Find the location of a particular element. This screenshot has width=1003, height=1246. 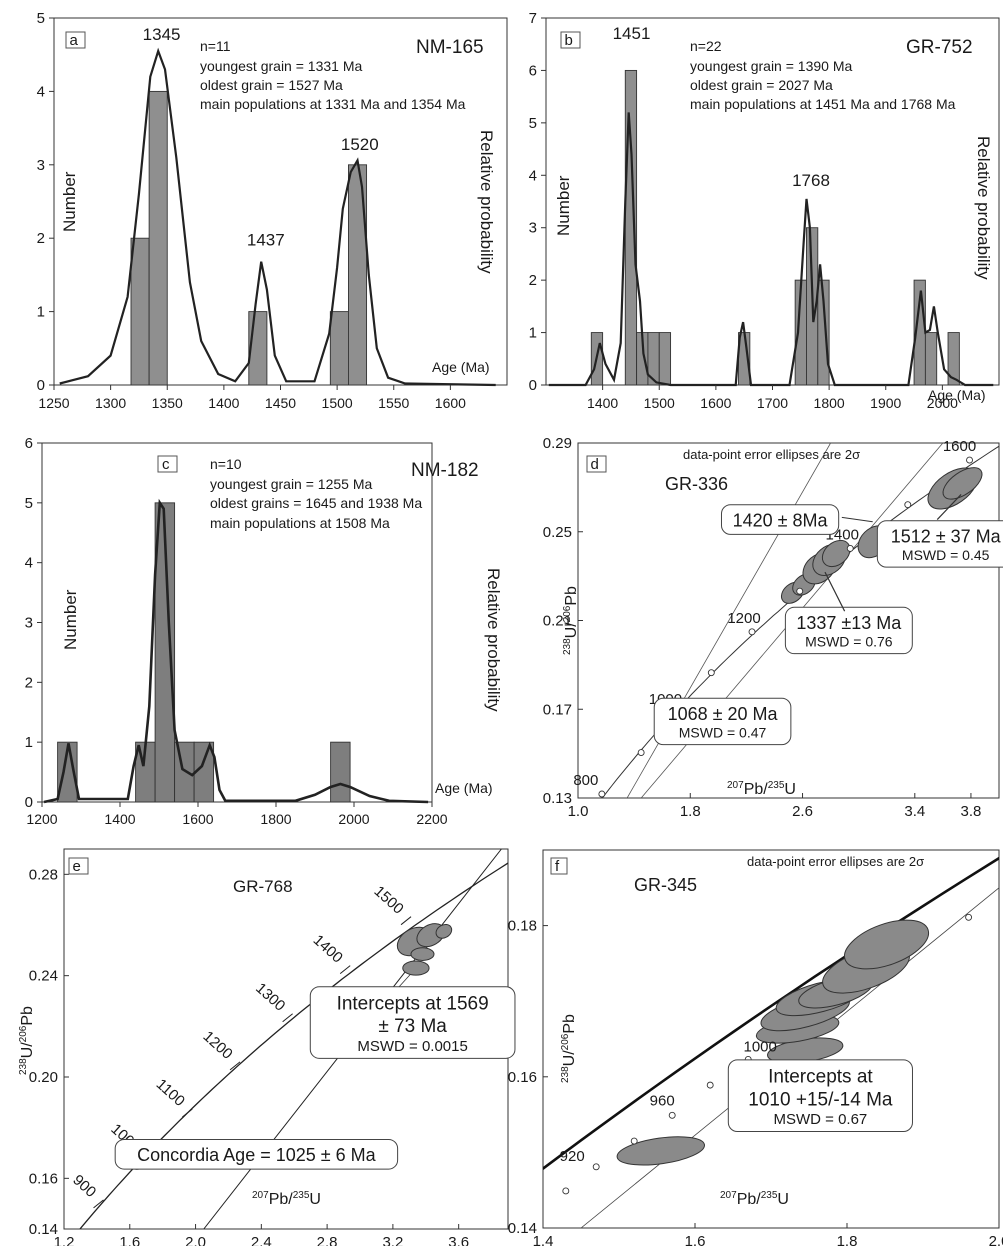

y-tick-label: 0.18 is located at coordinates (522, 926).